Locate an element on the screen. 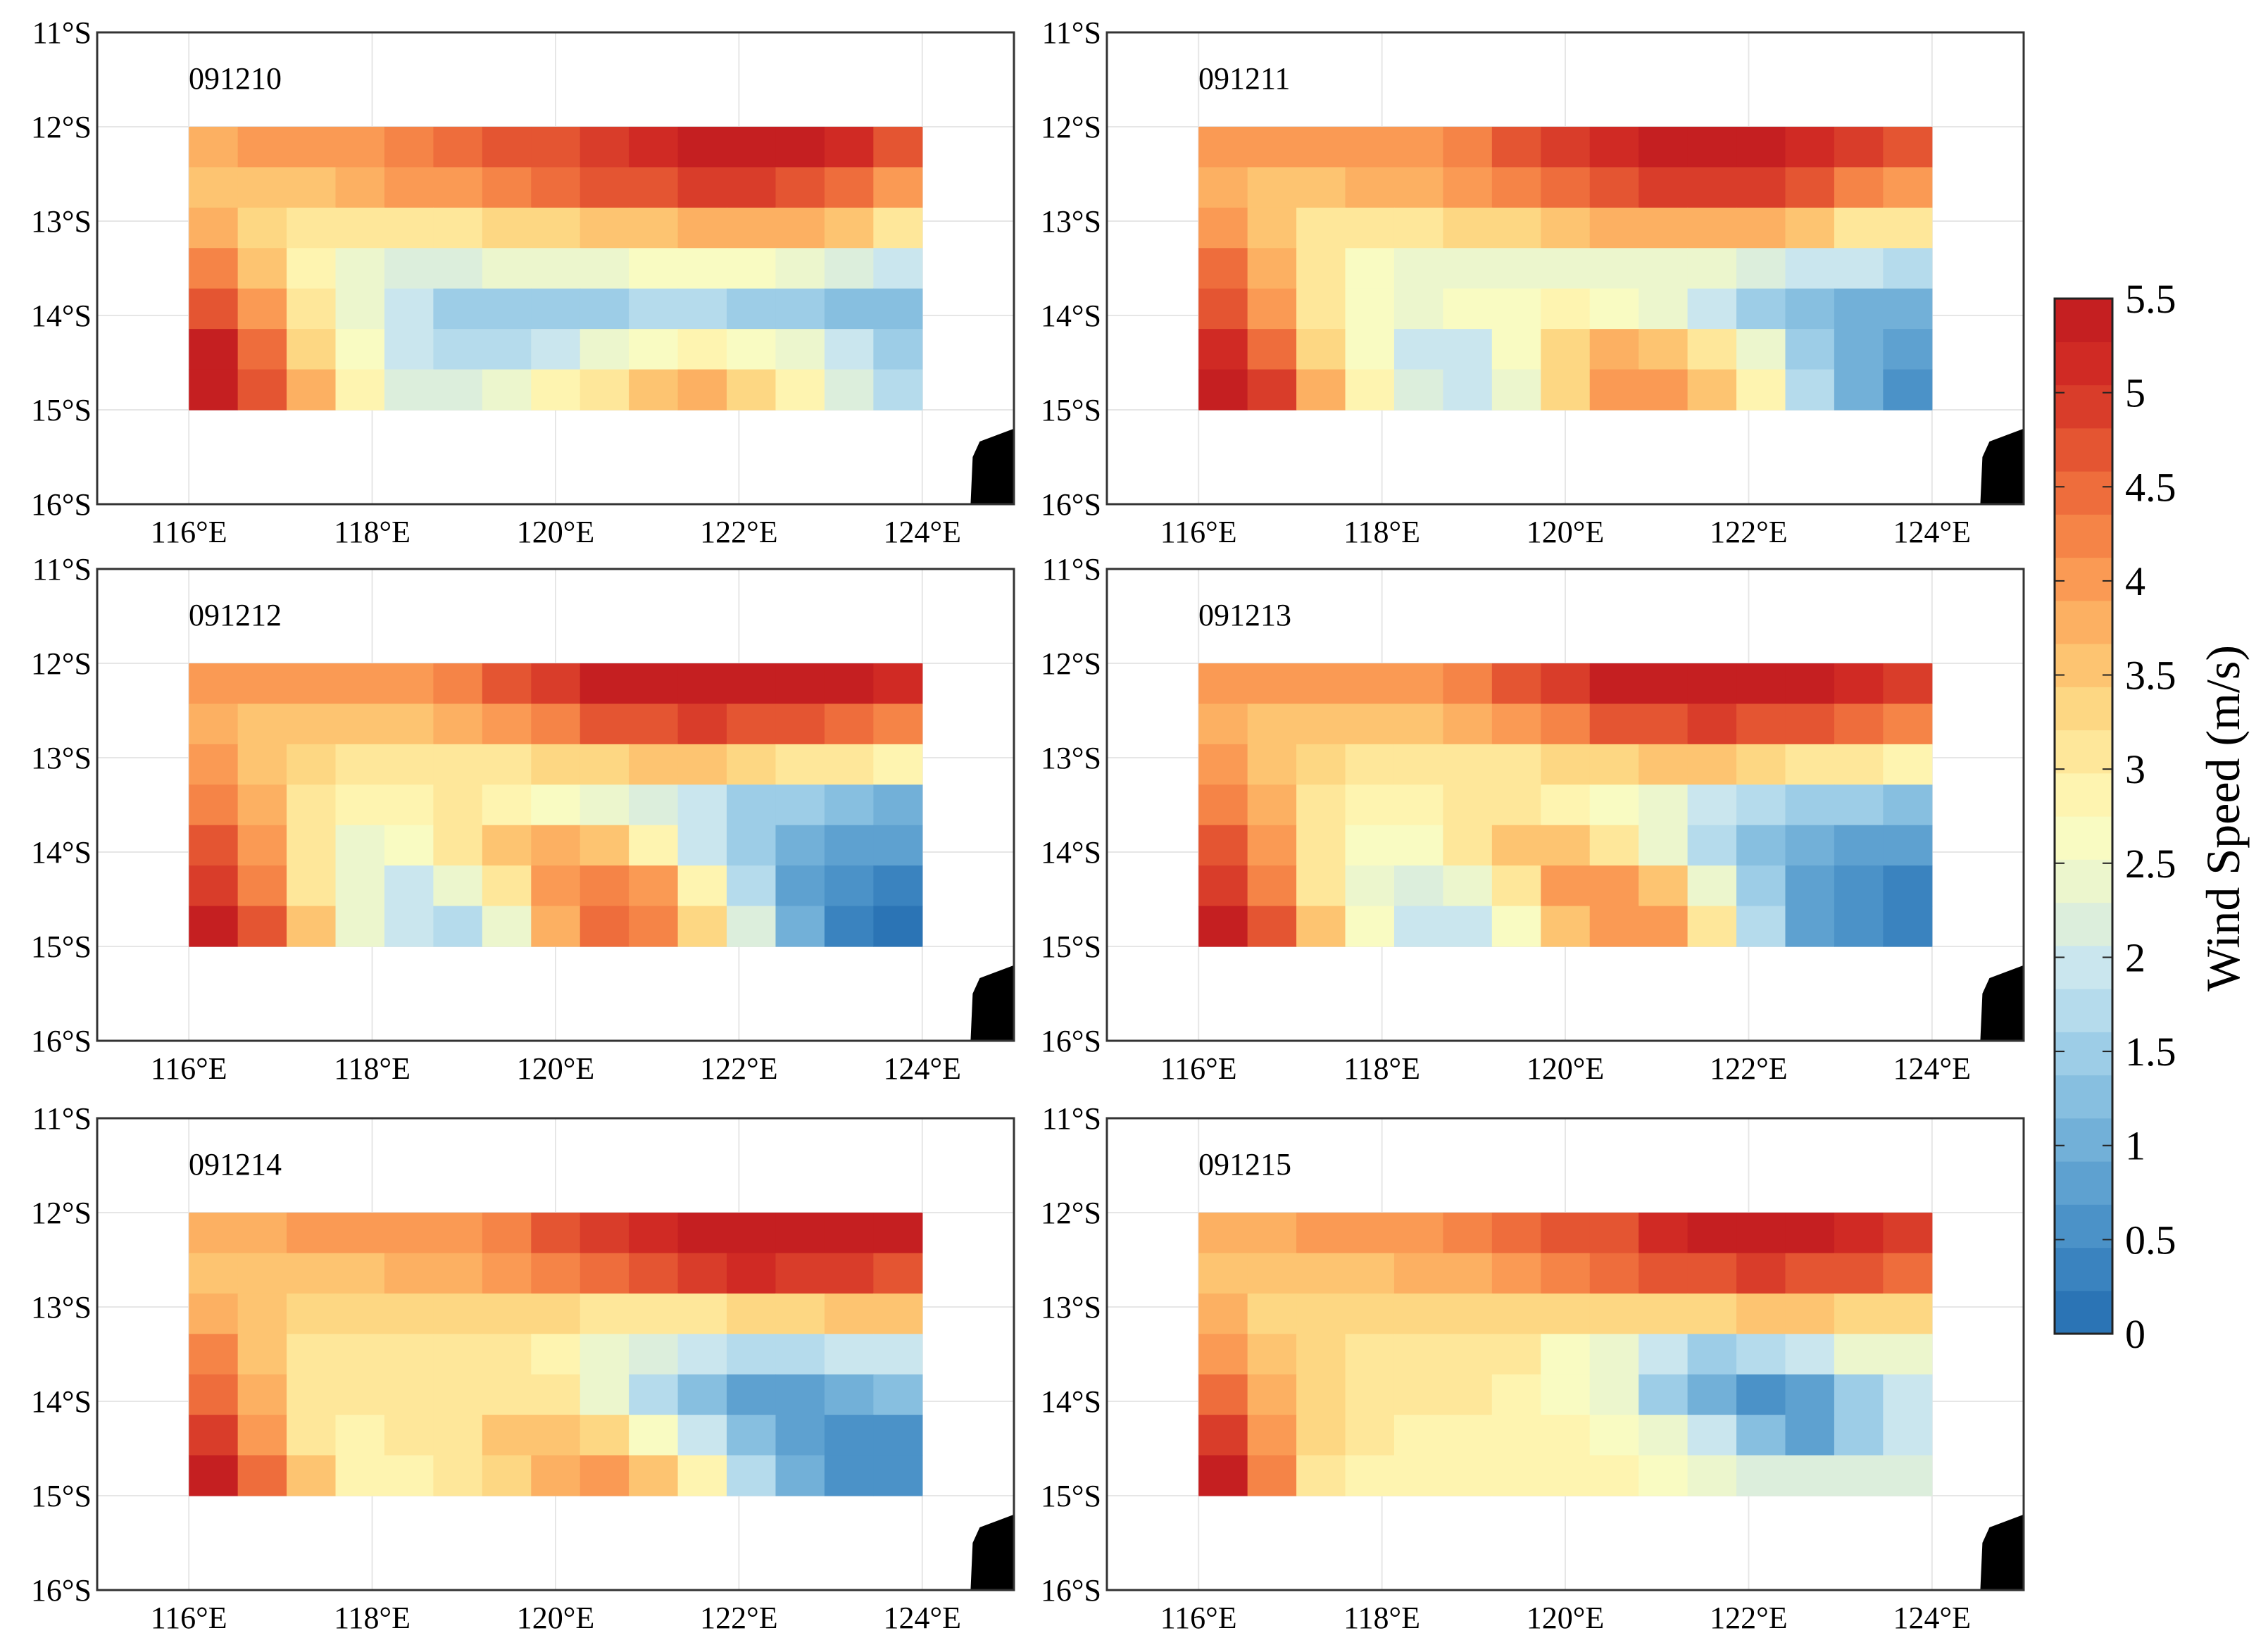 The width and height of the screenshot is (2268, 1633). y-tick-label: 15°S is located at coordinates (61, 947).